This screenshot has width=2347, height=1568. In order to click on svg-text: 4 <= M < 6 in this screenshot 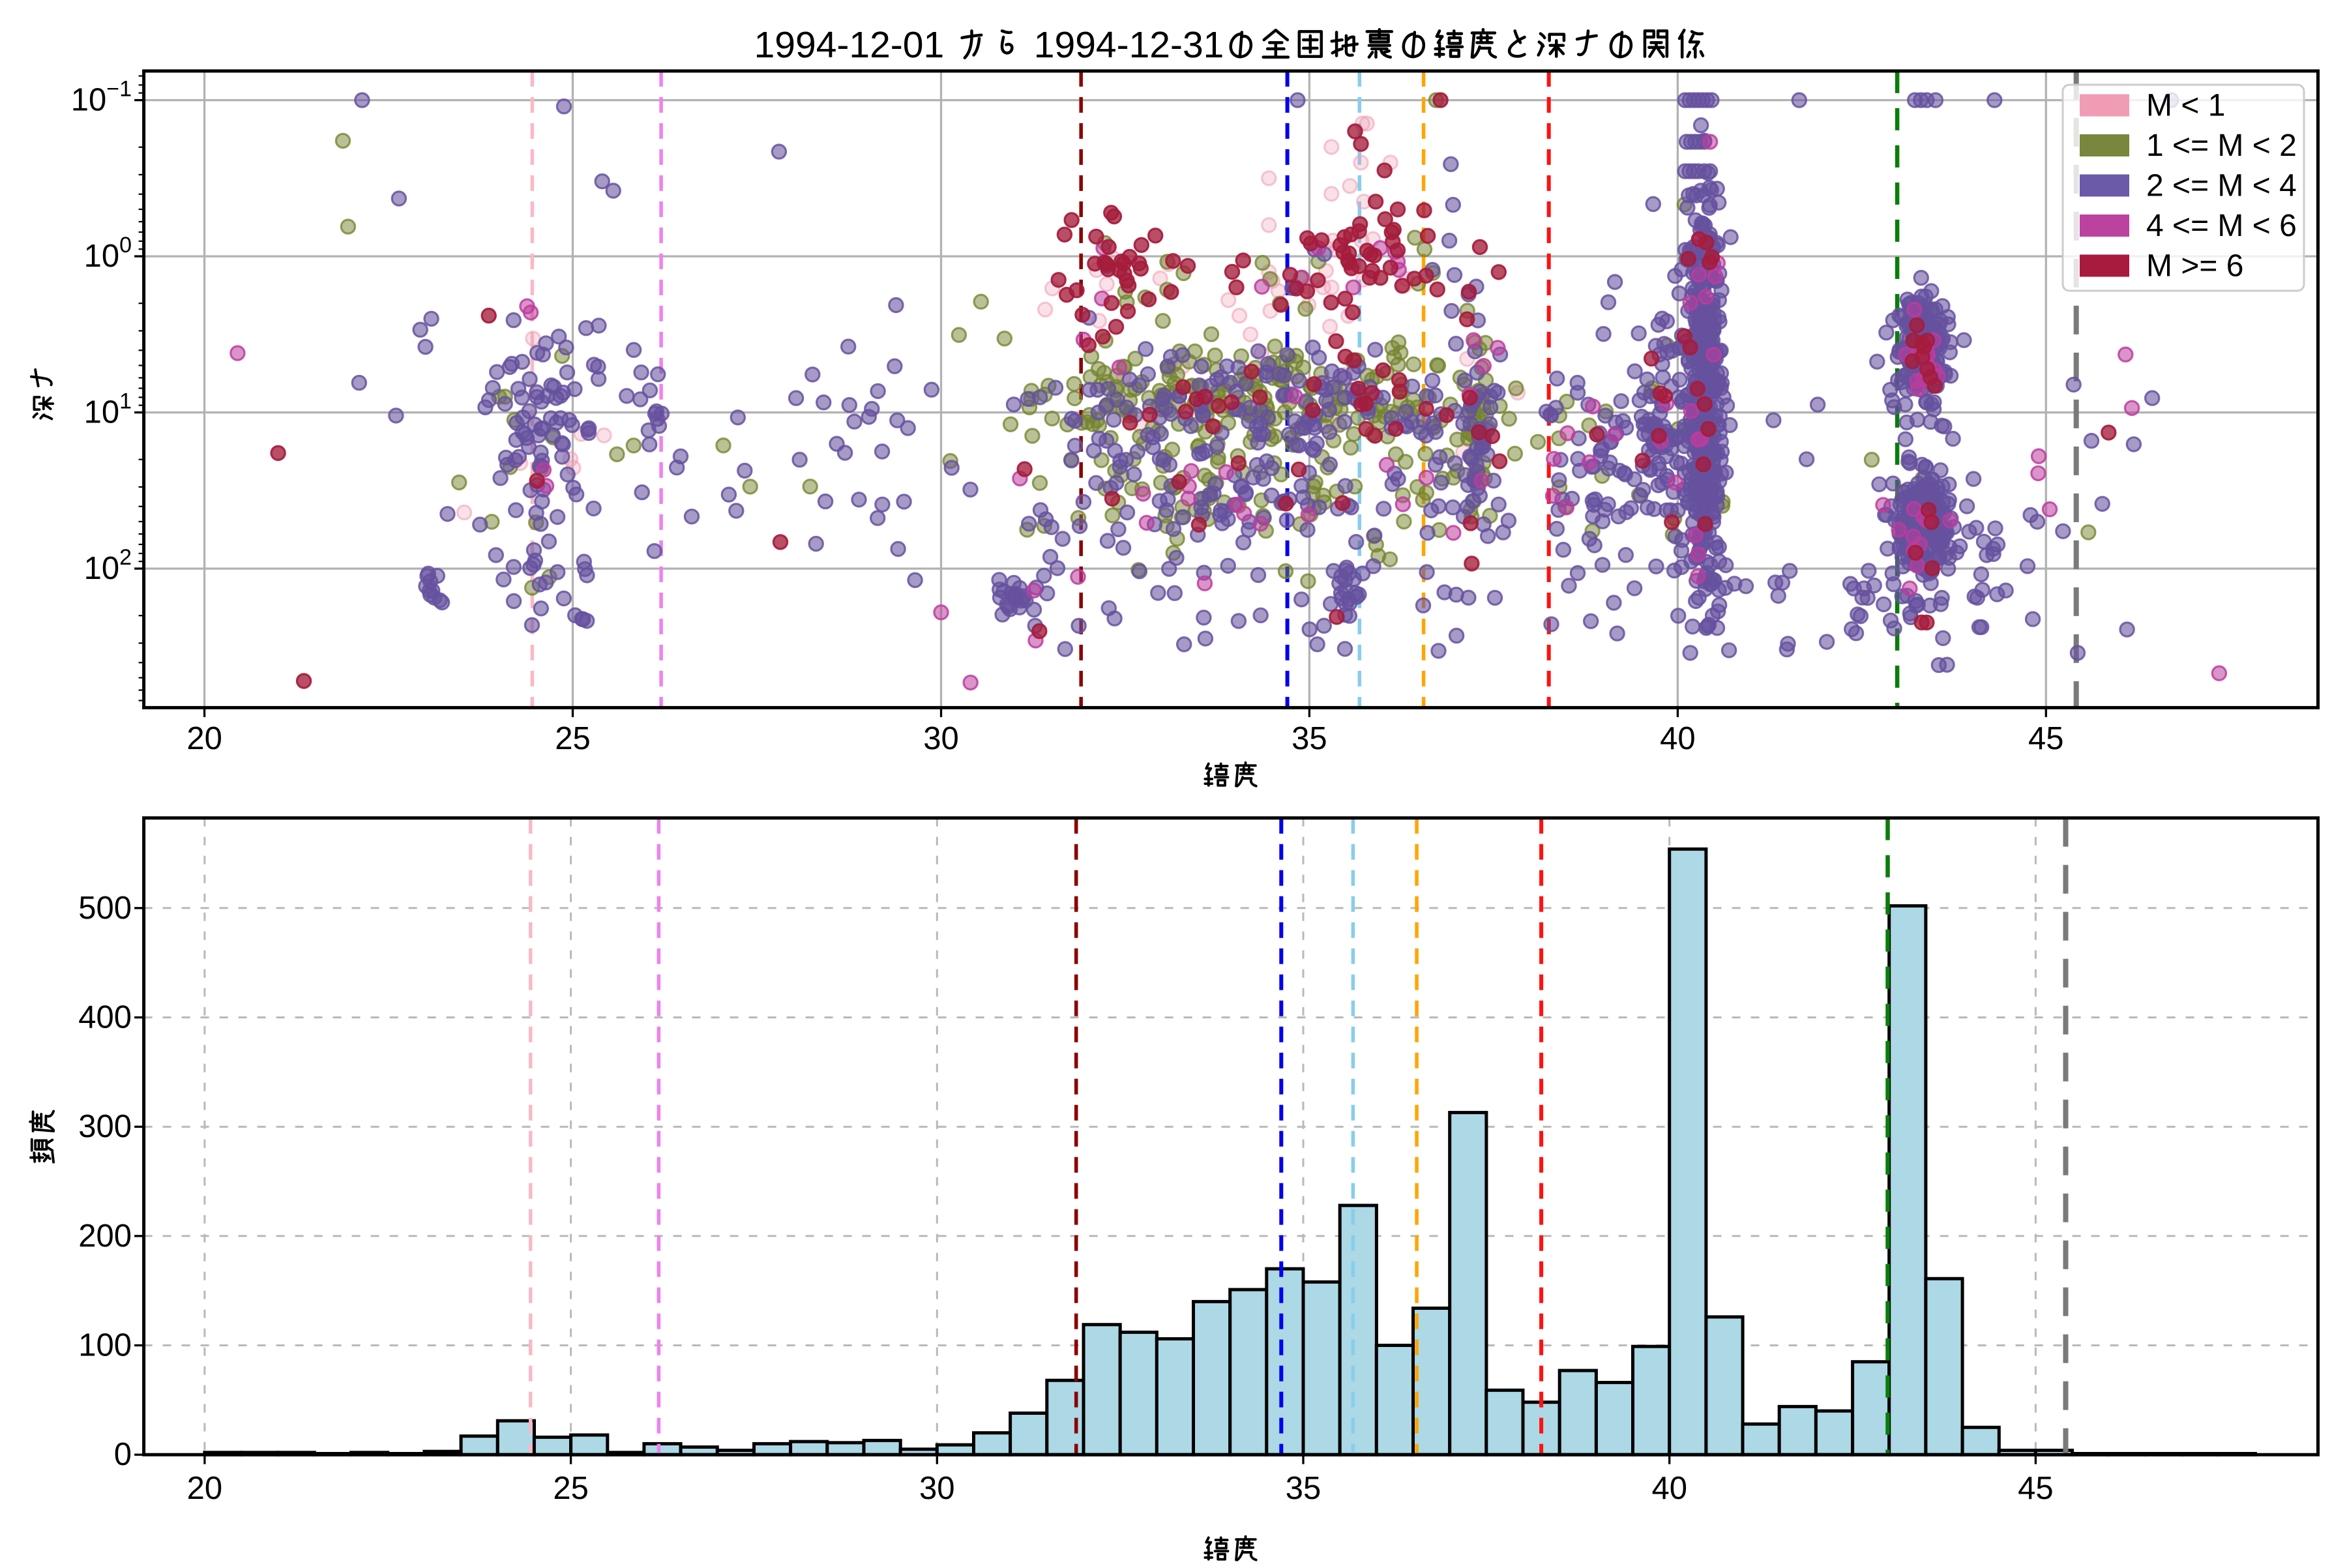, I will do `click(2221, 226)`.